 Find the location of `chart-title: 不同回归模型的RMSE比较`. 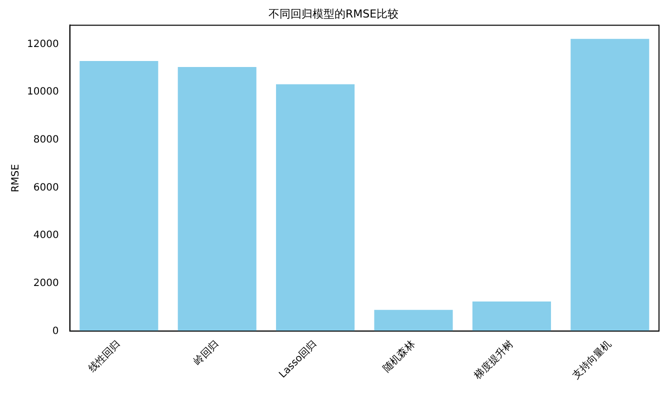

chart-title: 不同回归模型的RMSE比较 is located at coordinates (333, 13).